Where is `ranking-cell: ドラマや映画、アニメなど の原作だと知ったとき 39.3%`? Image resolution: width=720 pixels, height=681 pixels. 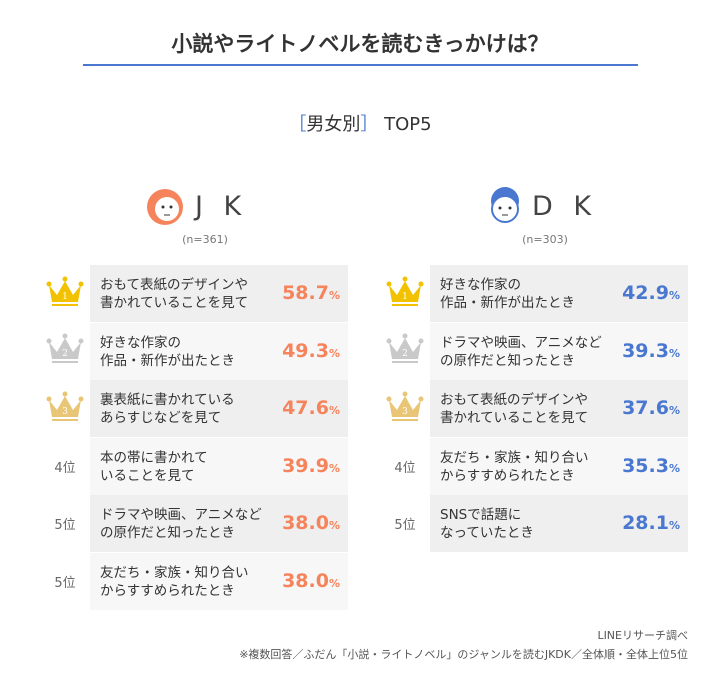 ranking-cell: ドラマや映画、アニメなど の原作だと知ったとき 39.3% is located at coordinates (559, 351).